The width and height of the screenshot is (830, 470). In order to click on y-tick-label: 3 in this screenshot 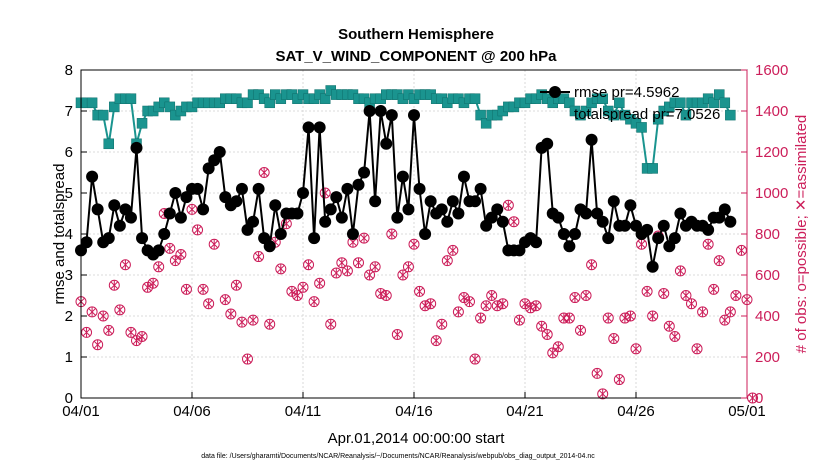, I will do `click(69, 275)`.